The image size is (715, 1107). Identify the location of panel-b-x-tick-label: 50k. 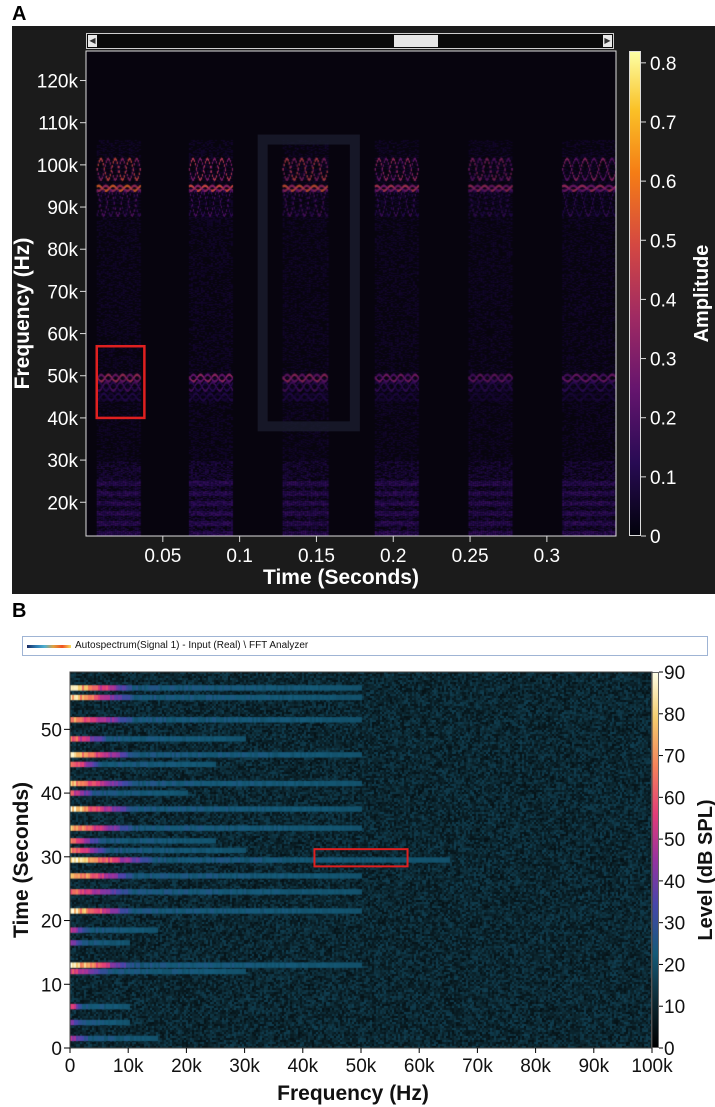
(361, 1066).